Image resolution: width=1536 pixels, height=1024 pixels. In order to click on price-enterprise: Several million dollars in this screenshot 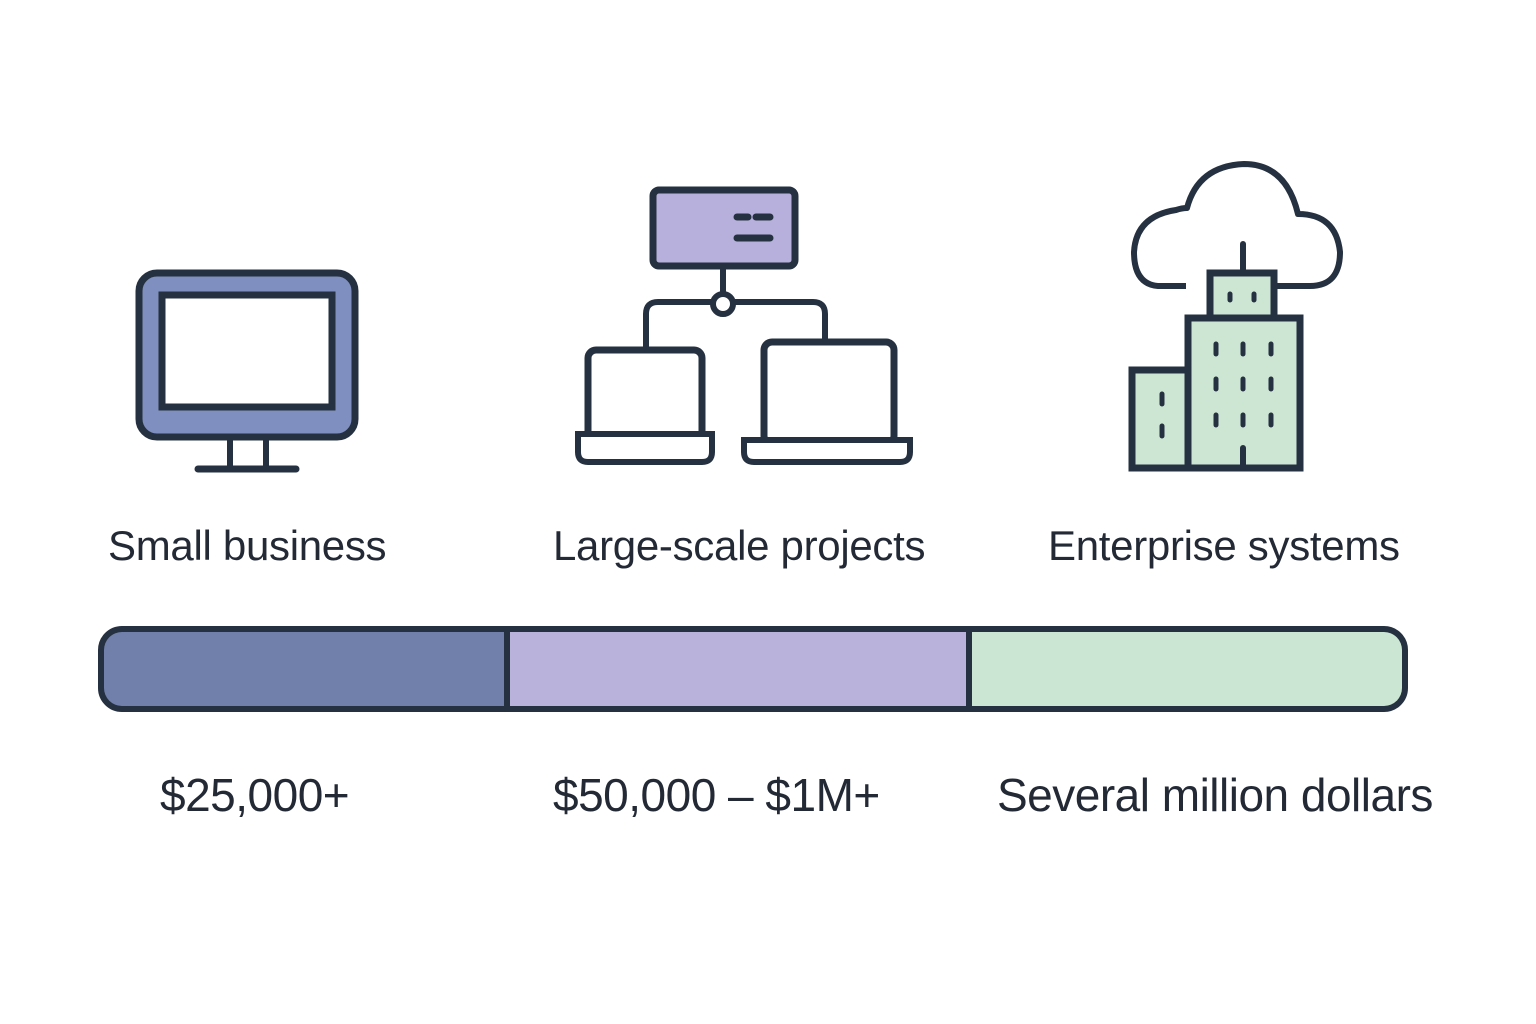, I will do `click(1215, 795)`.